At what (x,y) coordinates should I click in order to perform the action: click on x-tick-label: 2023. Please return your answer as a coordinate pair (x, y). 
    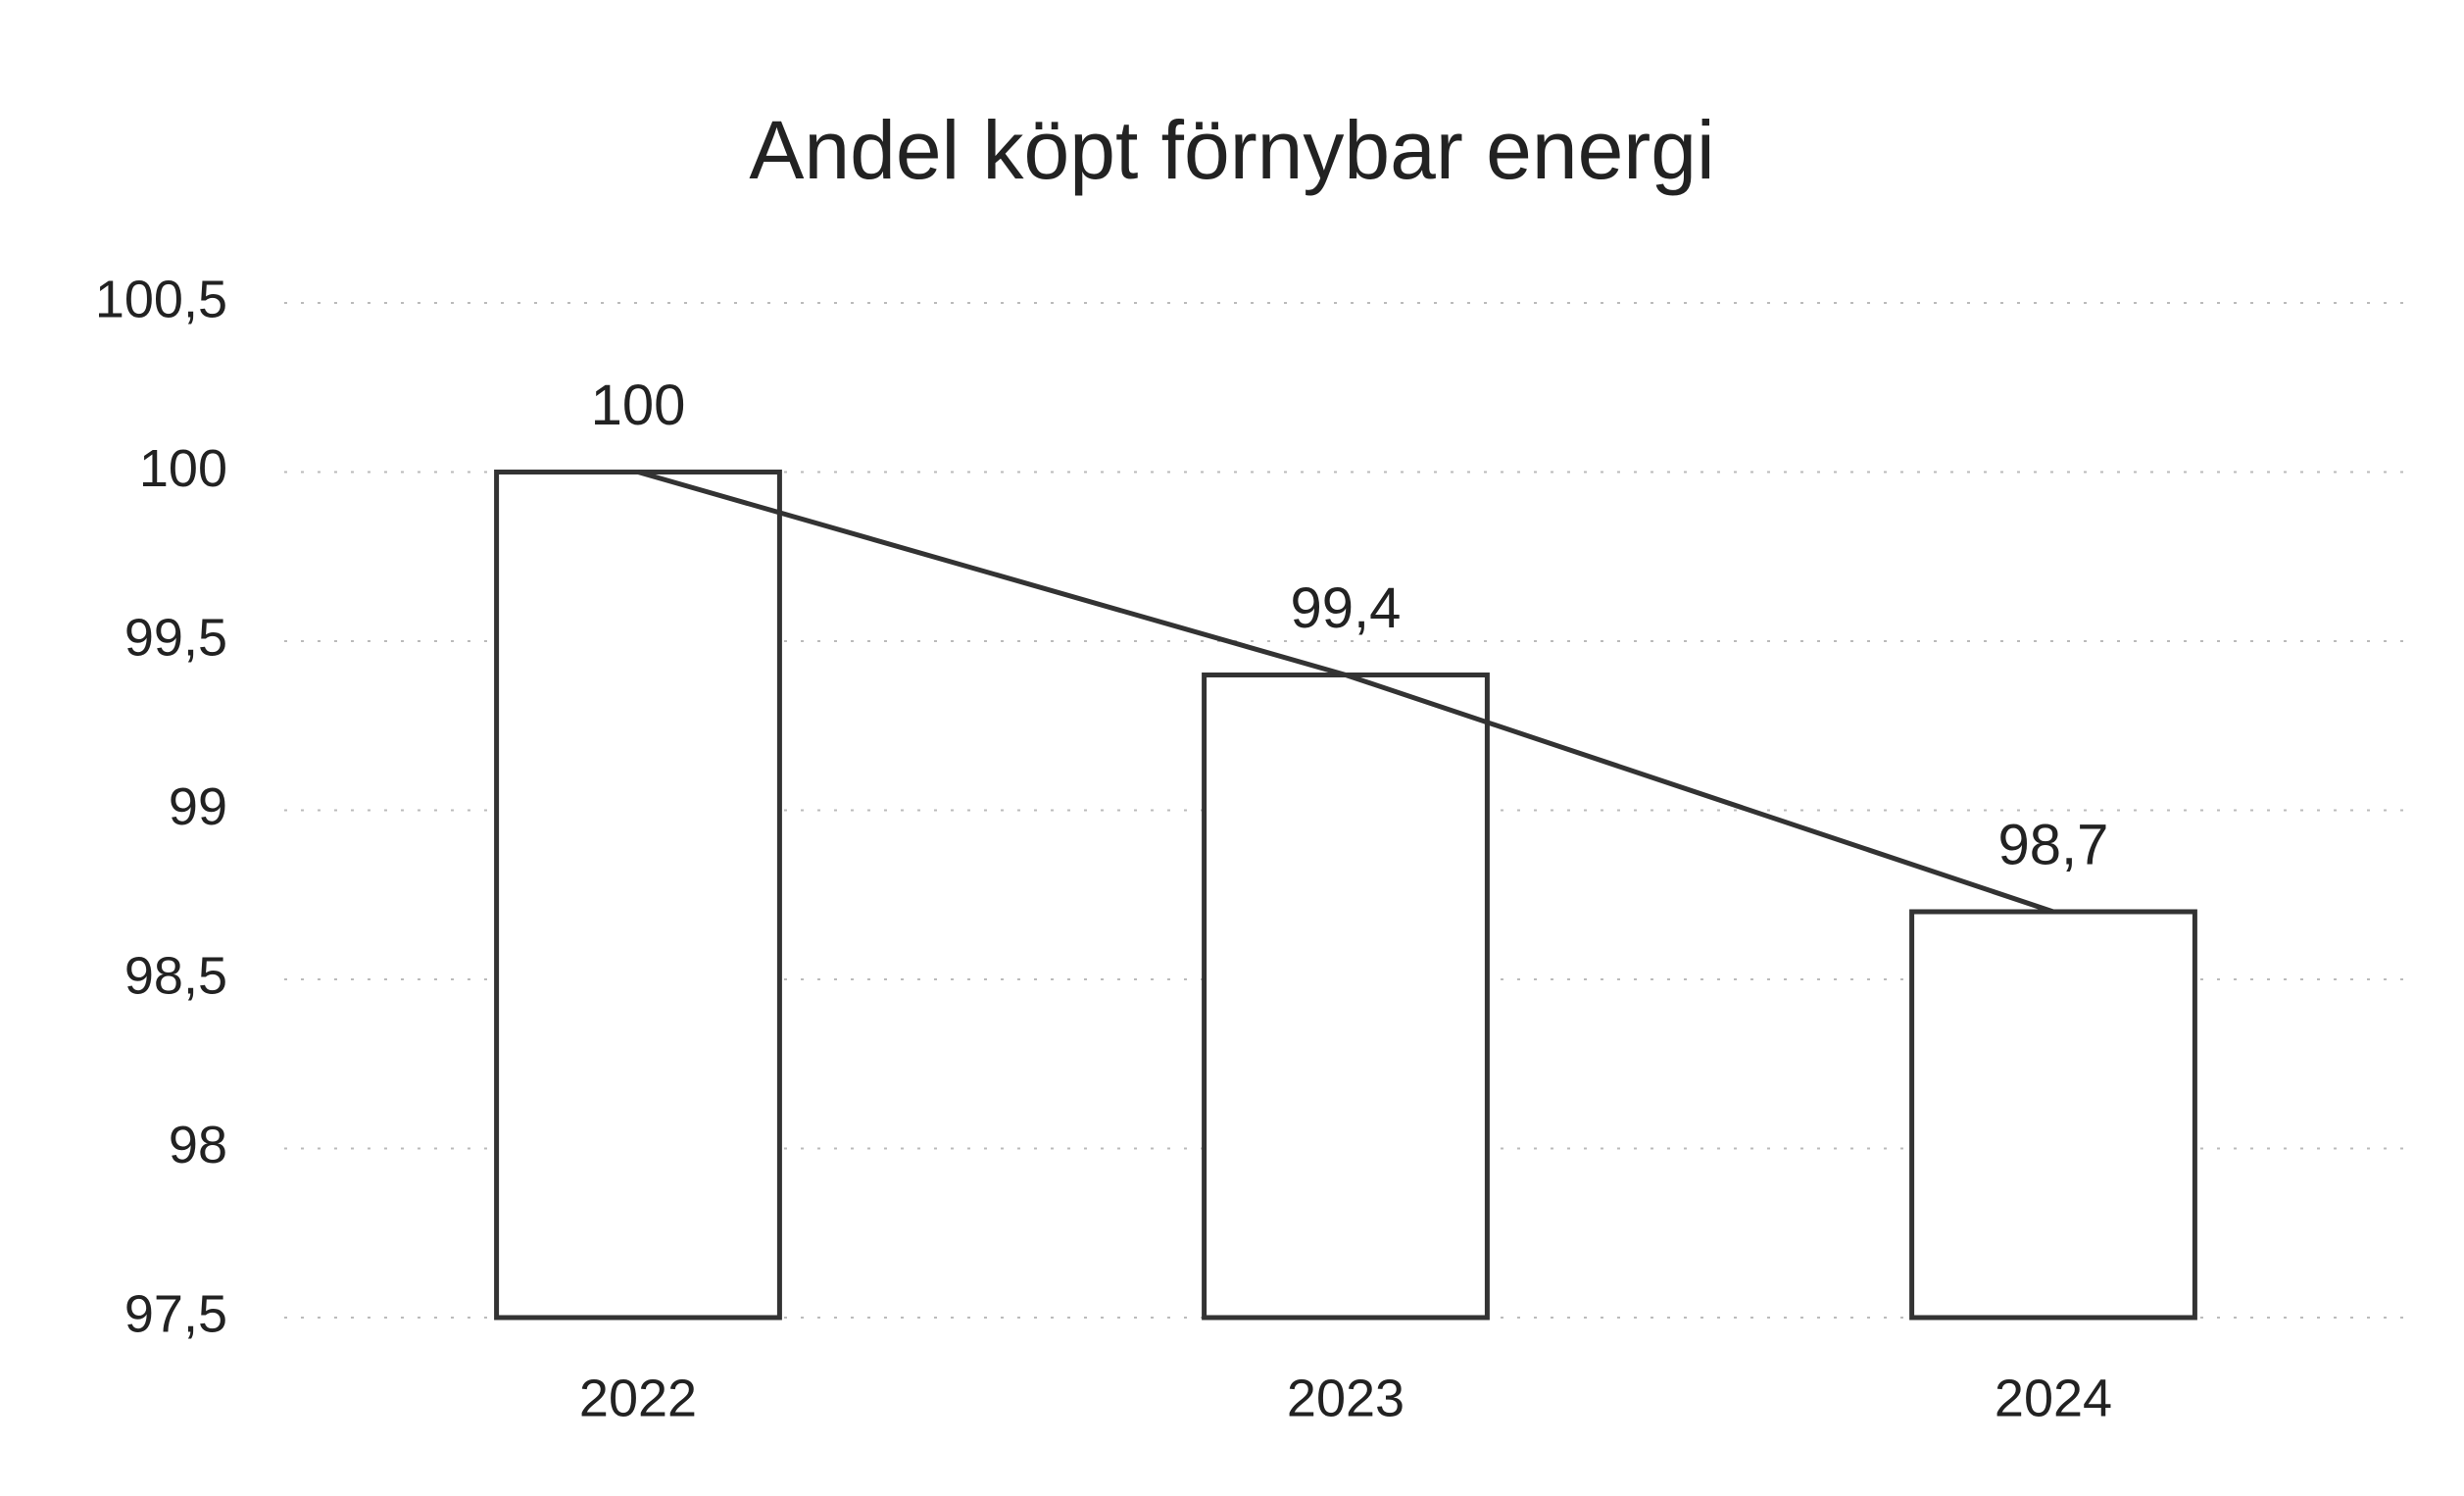
    Looking at the image, I should click on (1345, 1398).